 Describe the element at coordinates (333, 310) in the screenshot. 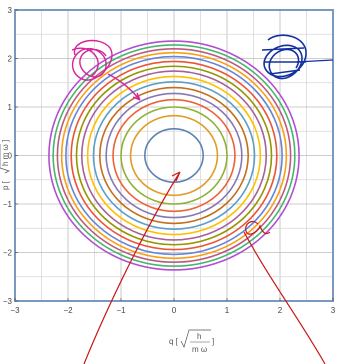

I see `x-tick-label: 3` at that location.